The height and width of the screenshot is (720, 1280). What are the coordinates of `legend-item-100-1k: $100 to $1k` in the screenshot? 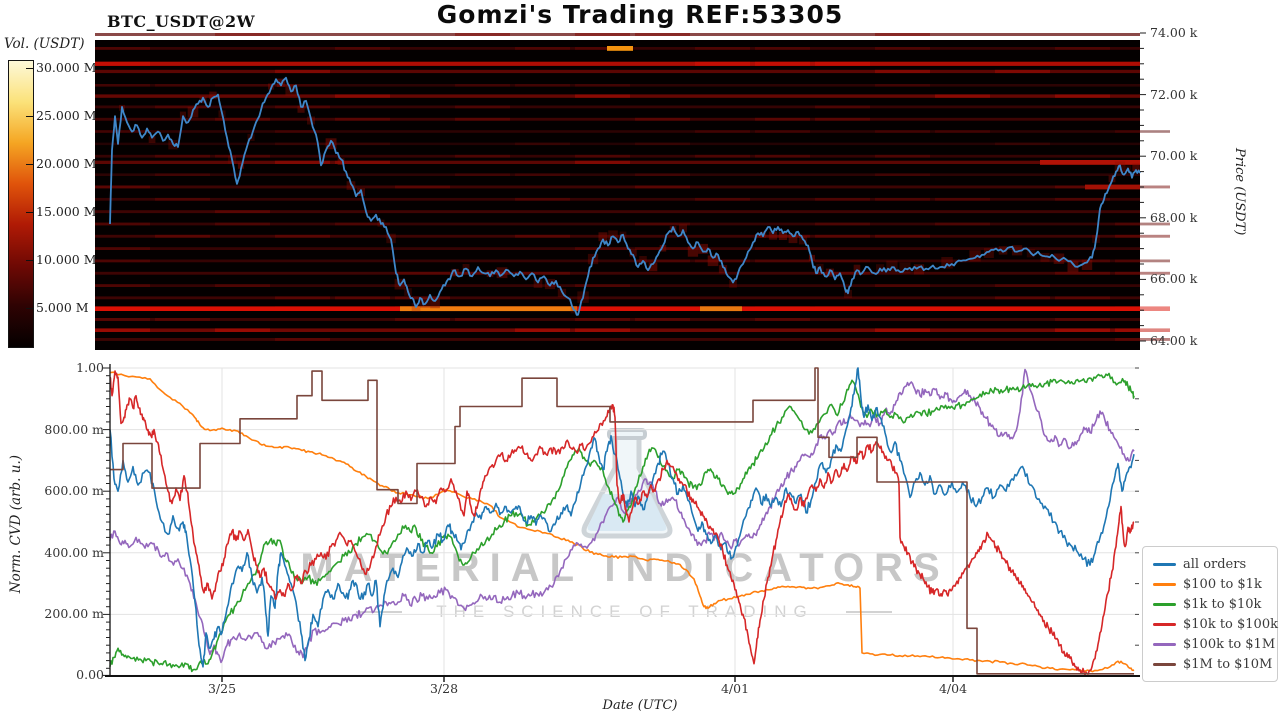 It's located at (1210, 584).